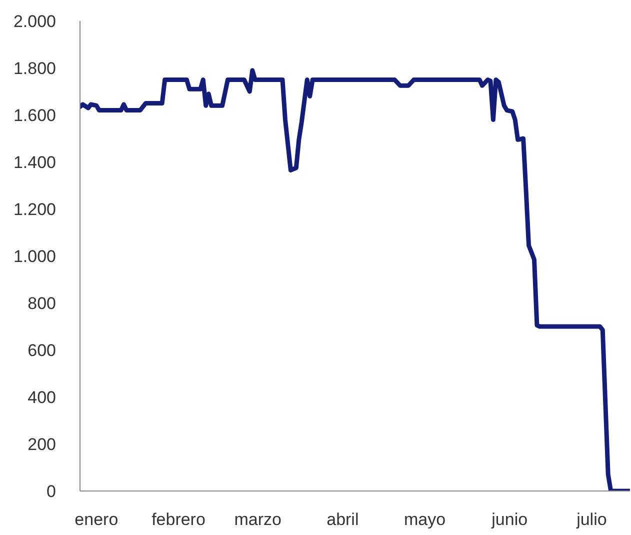 This screenshot has height=535, width=631. Describe the element at coordinates (42, 398) in the screenshot. I see `y-tick-label: 400` at that location.